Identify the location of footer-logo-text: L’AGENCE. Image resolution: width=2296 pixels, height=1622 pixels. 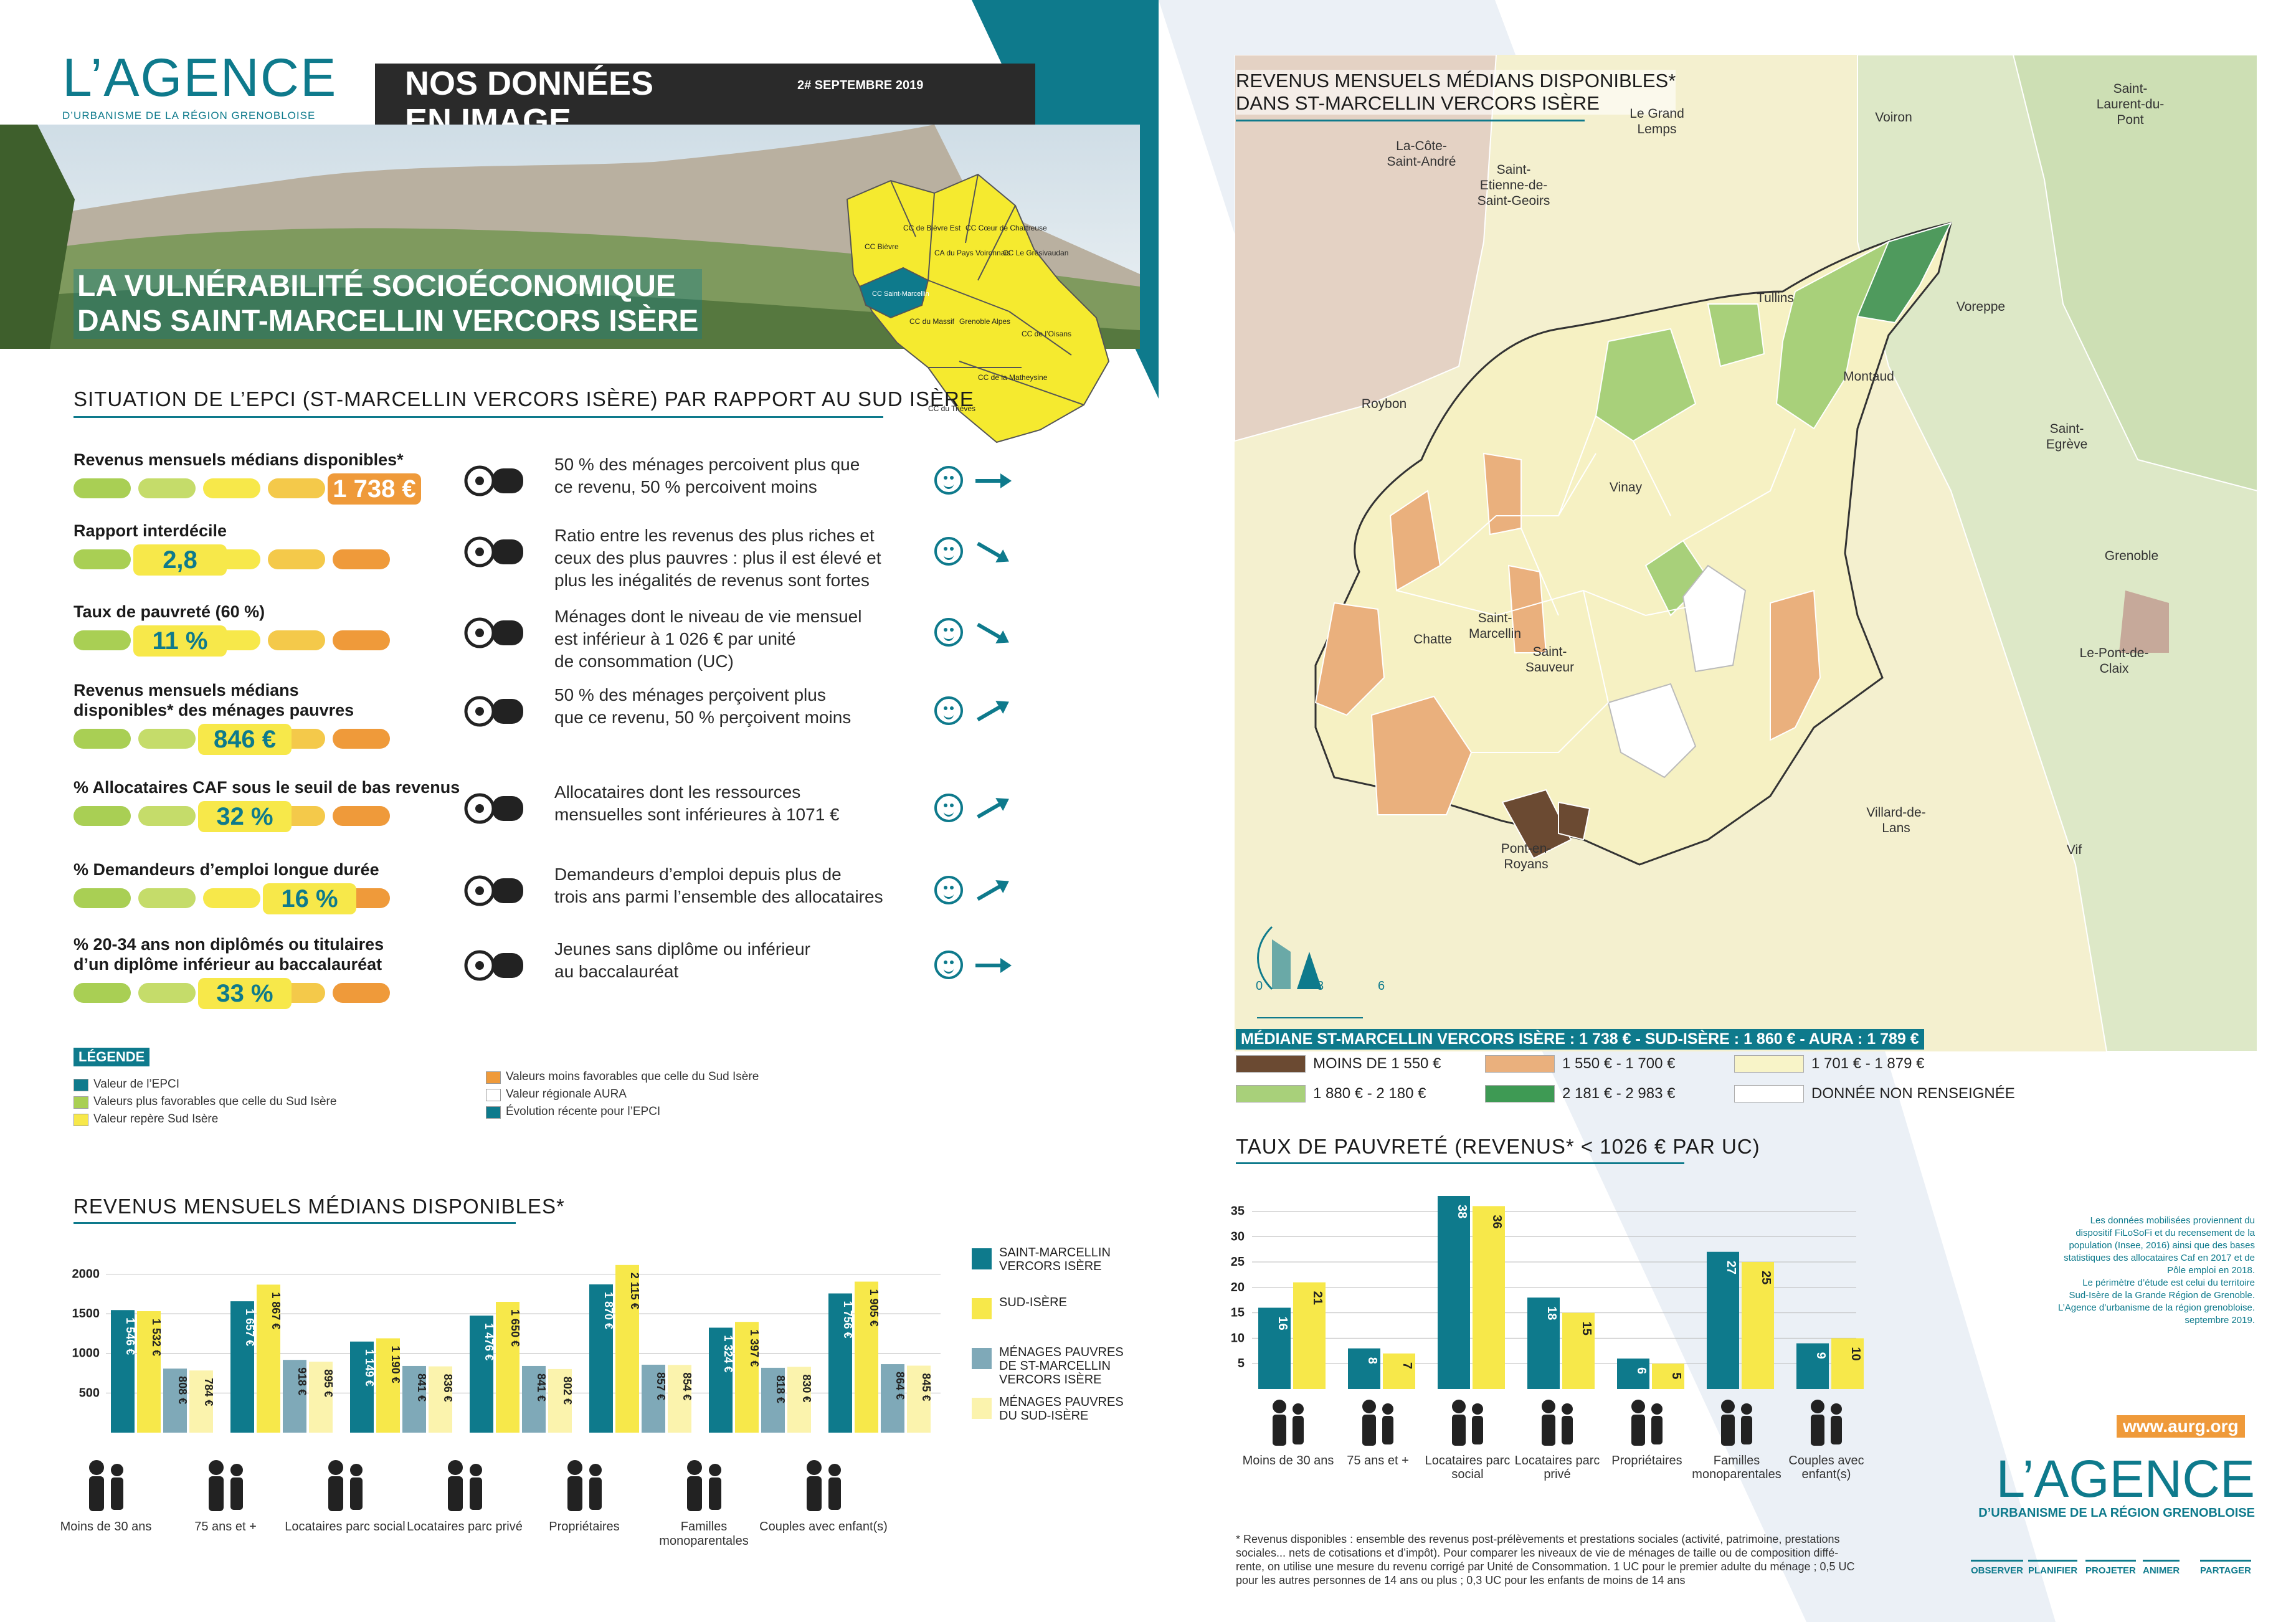
(2126, 1478).